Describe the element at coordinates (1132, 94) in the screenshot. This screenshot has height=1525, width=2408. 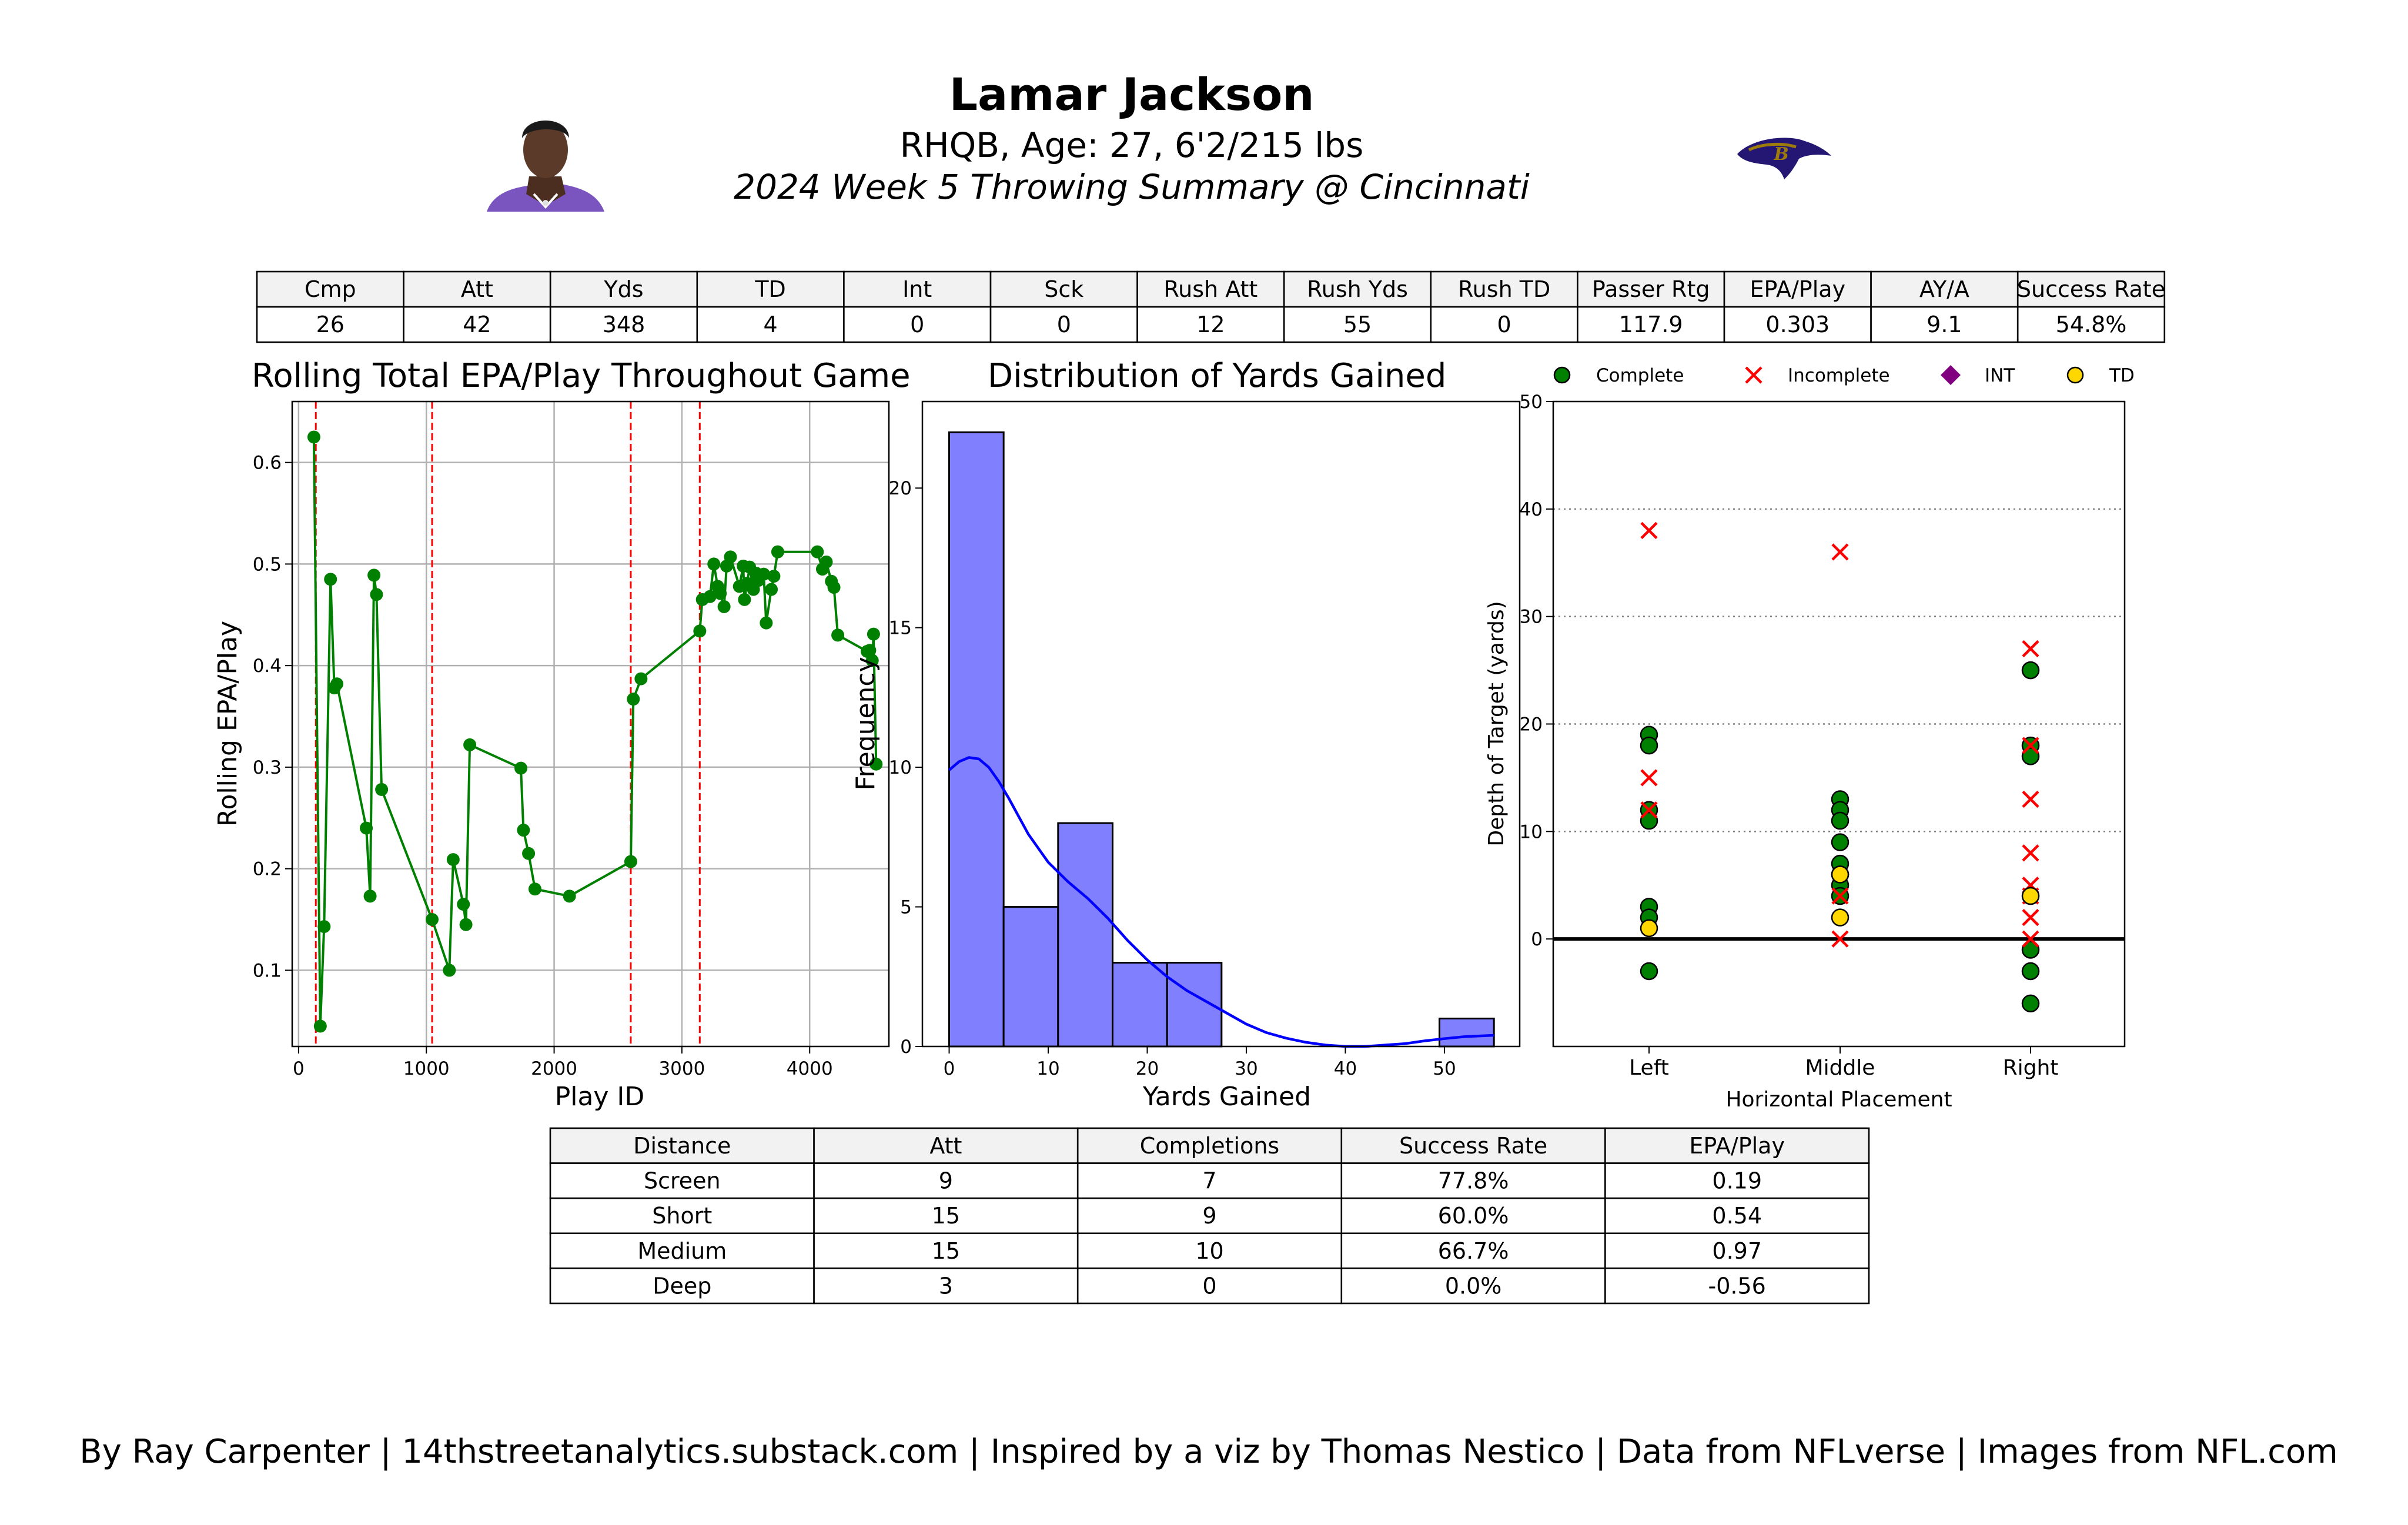
I see `player-name: Lamar Jackson` at that location.